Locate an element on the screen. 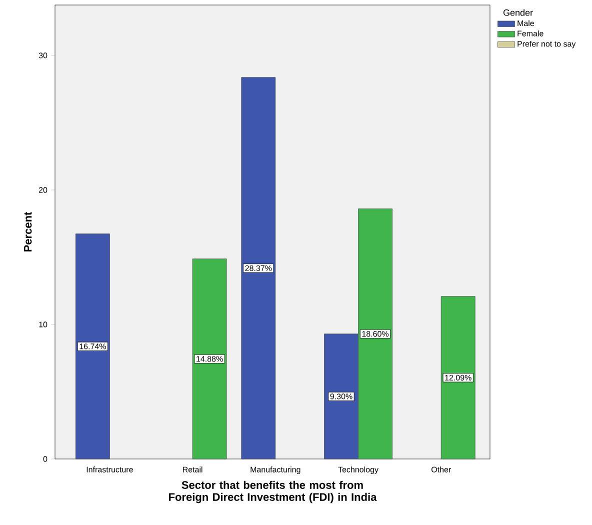 This screenshot has width=592, height=525. x-tick-label: Retail is located at coordinates (192, 469).